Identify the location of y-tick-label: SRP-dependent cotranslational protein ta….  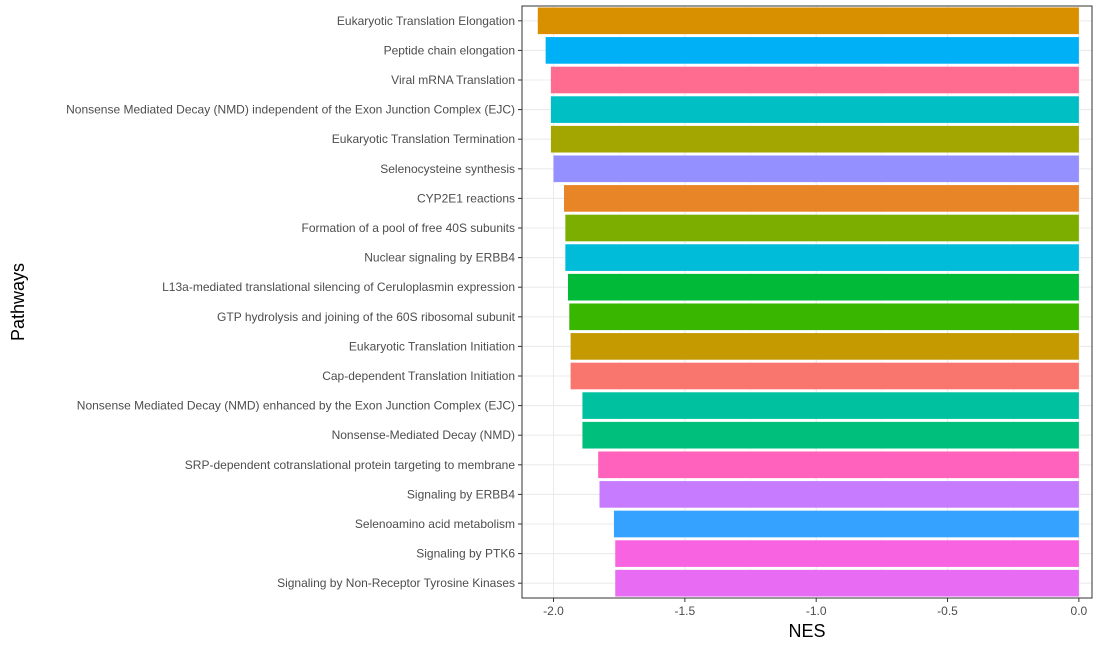
(350, 465).